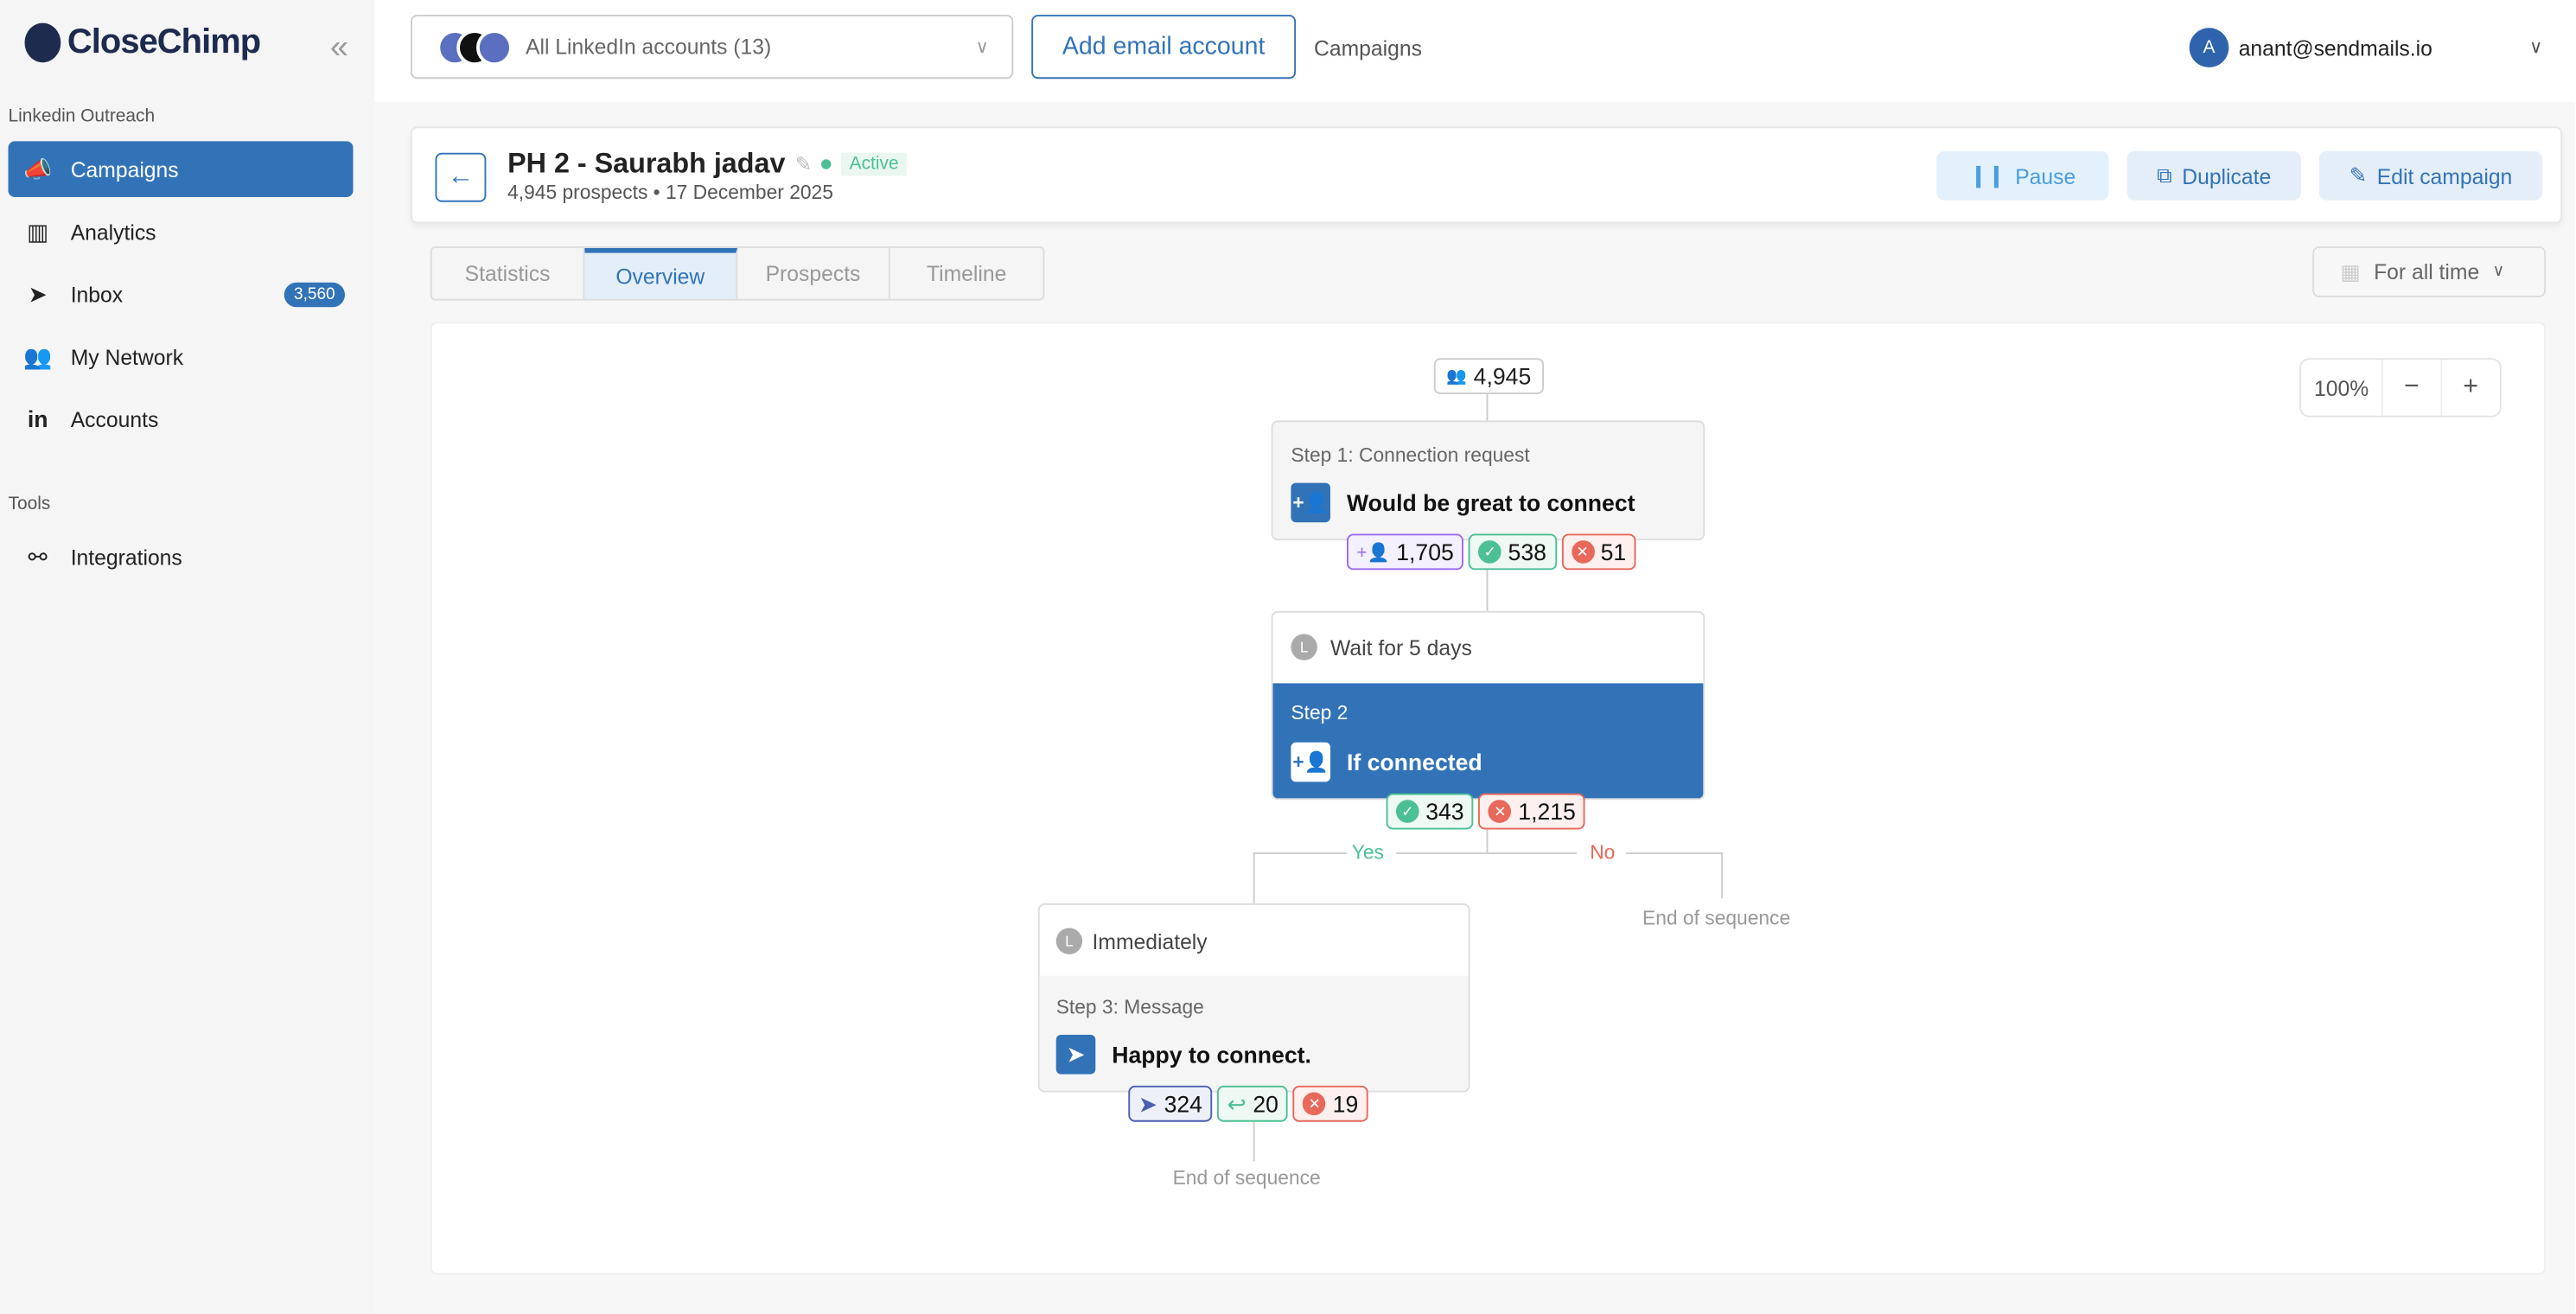  I want to click on logo: CloseChimp, so click(142, 42).